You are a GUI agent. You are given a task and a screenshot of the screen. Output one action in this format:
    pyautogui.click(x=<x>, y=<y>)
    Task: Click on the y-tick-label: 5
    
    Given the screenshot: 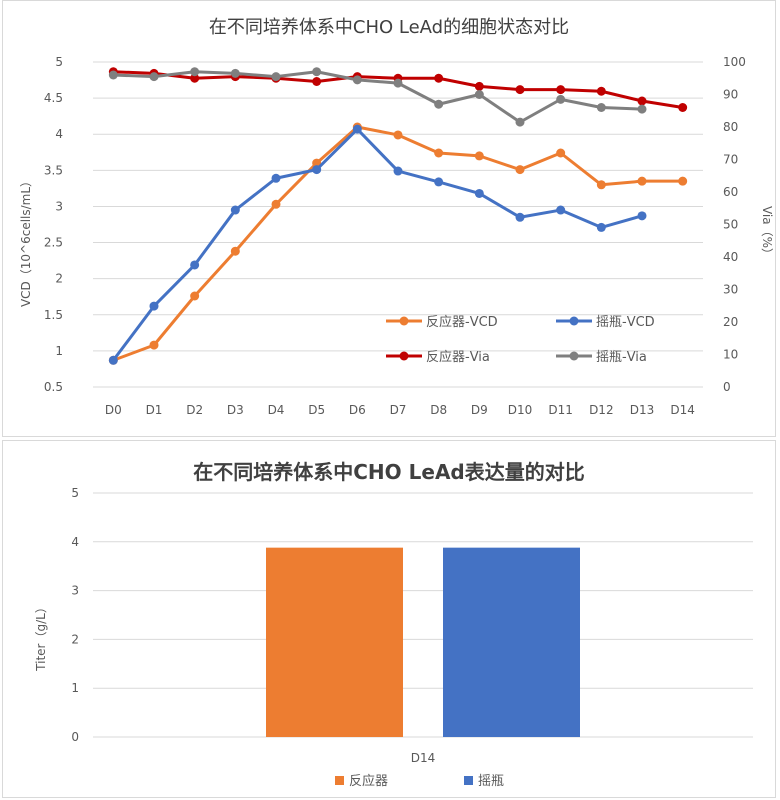 What is the action you would take?
    pyautogui.click(x=75, y=493)
    